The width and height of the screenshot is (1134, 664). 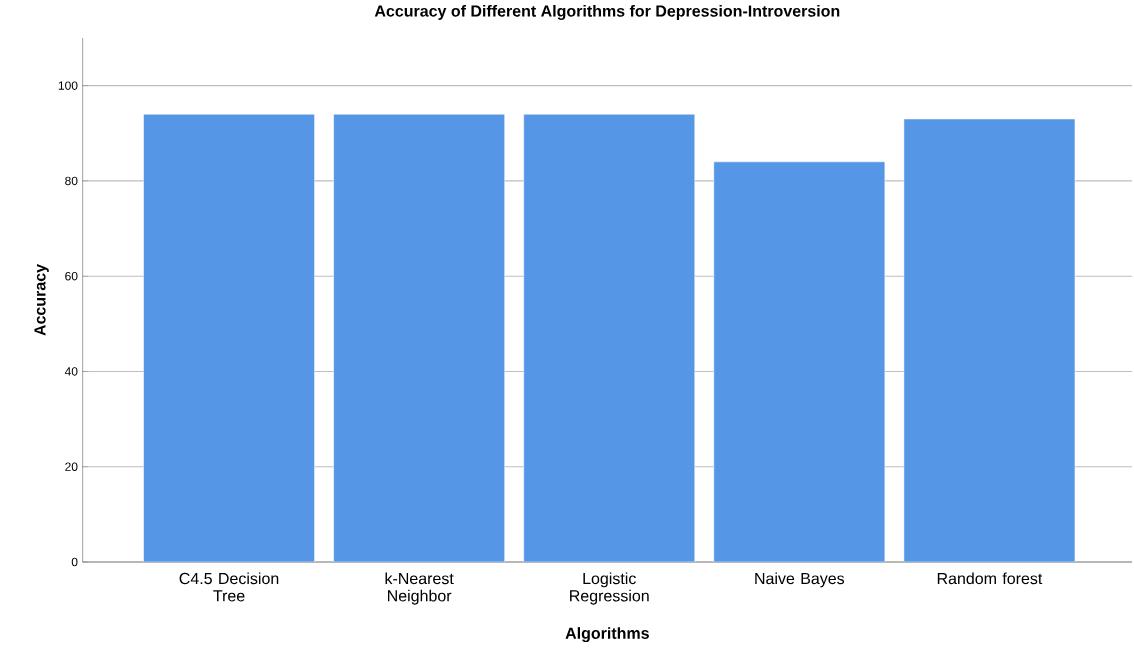 I want to click on y-tick-label: 20, so click(x=71, y=466).